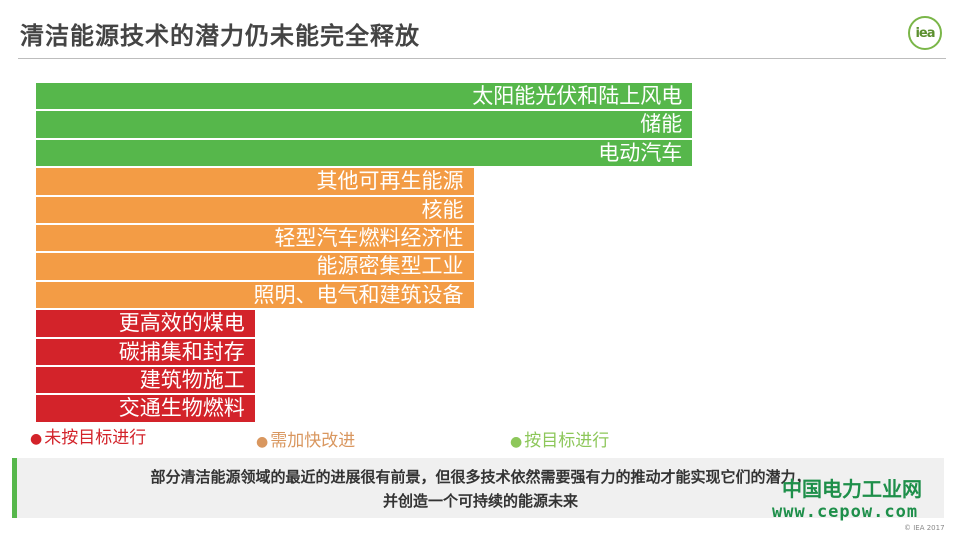 The width and height of the screenshot is (960, 540). Describe the element at coordinates (220, 35) in the screenshot. I see `slide-title: 清洁能源技术的潜力仍未能完全释放` at that location.